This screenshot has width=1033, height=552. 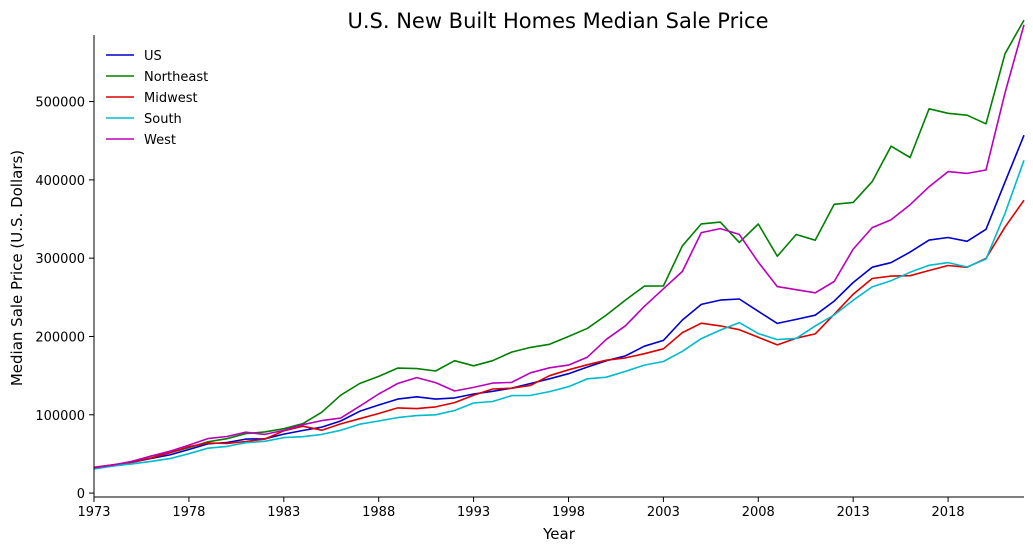 What do you see at coordinates (378, 512) in the screenshot?
I see `x-tick-label: 1988` at bounding box center [378, 512].